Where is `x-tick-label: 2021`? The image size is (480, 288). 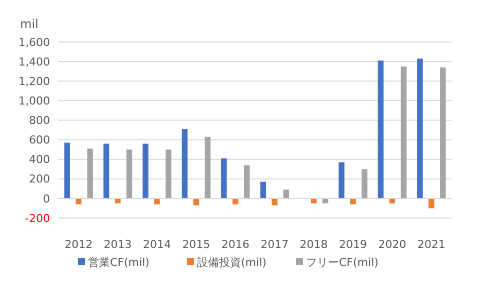
x-tick-label: 2021 is located at coordinates (431, 244).